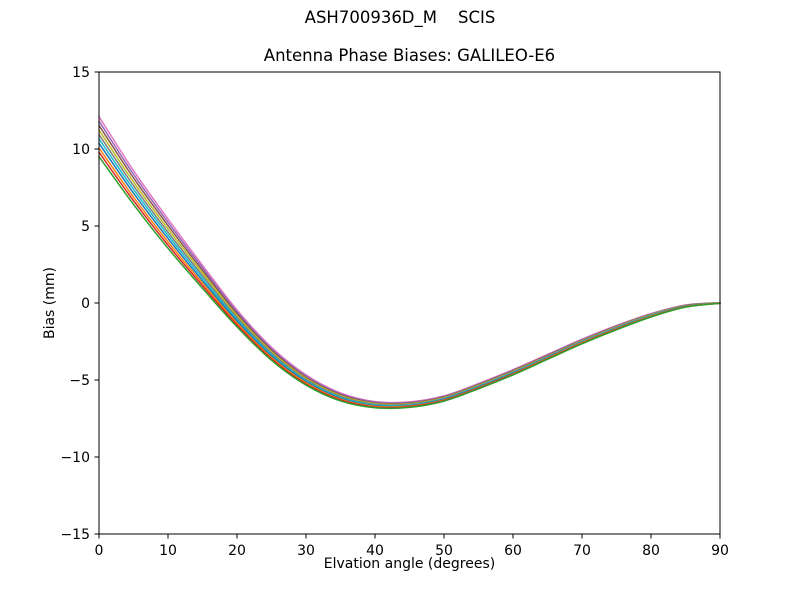  What do you see at coordinates (444, 551) in the screenshot?
I see `x-tick-label: 50` at bounding box center [444, 551].